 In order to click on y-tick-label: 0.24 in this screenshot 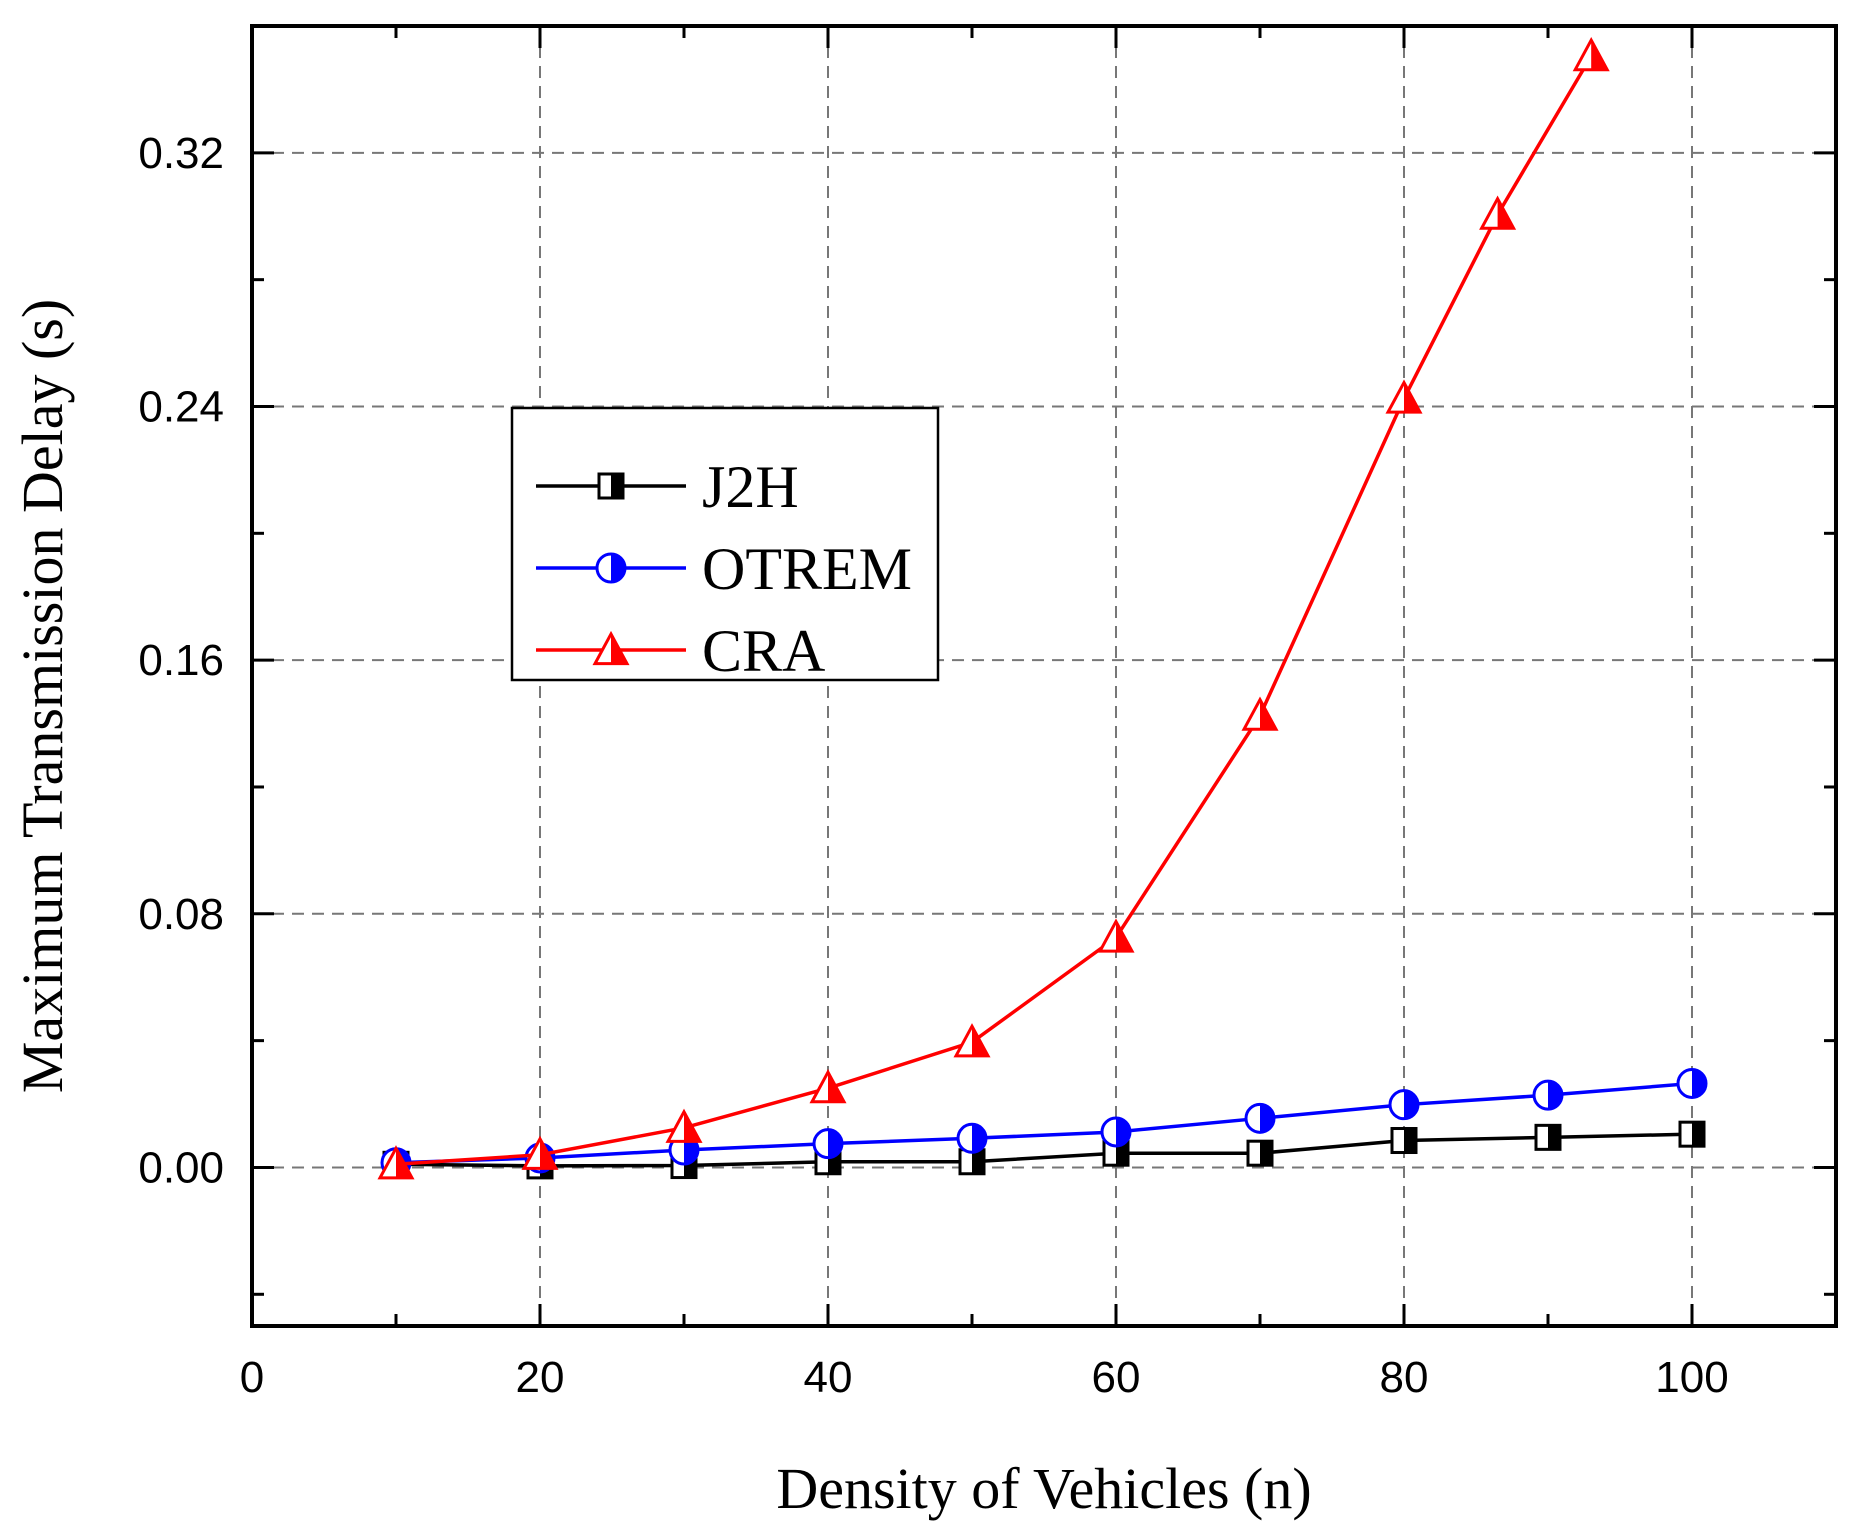, I will do `click(181, 406)`.